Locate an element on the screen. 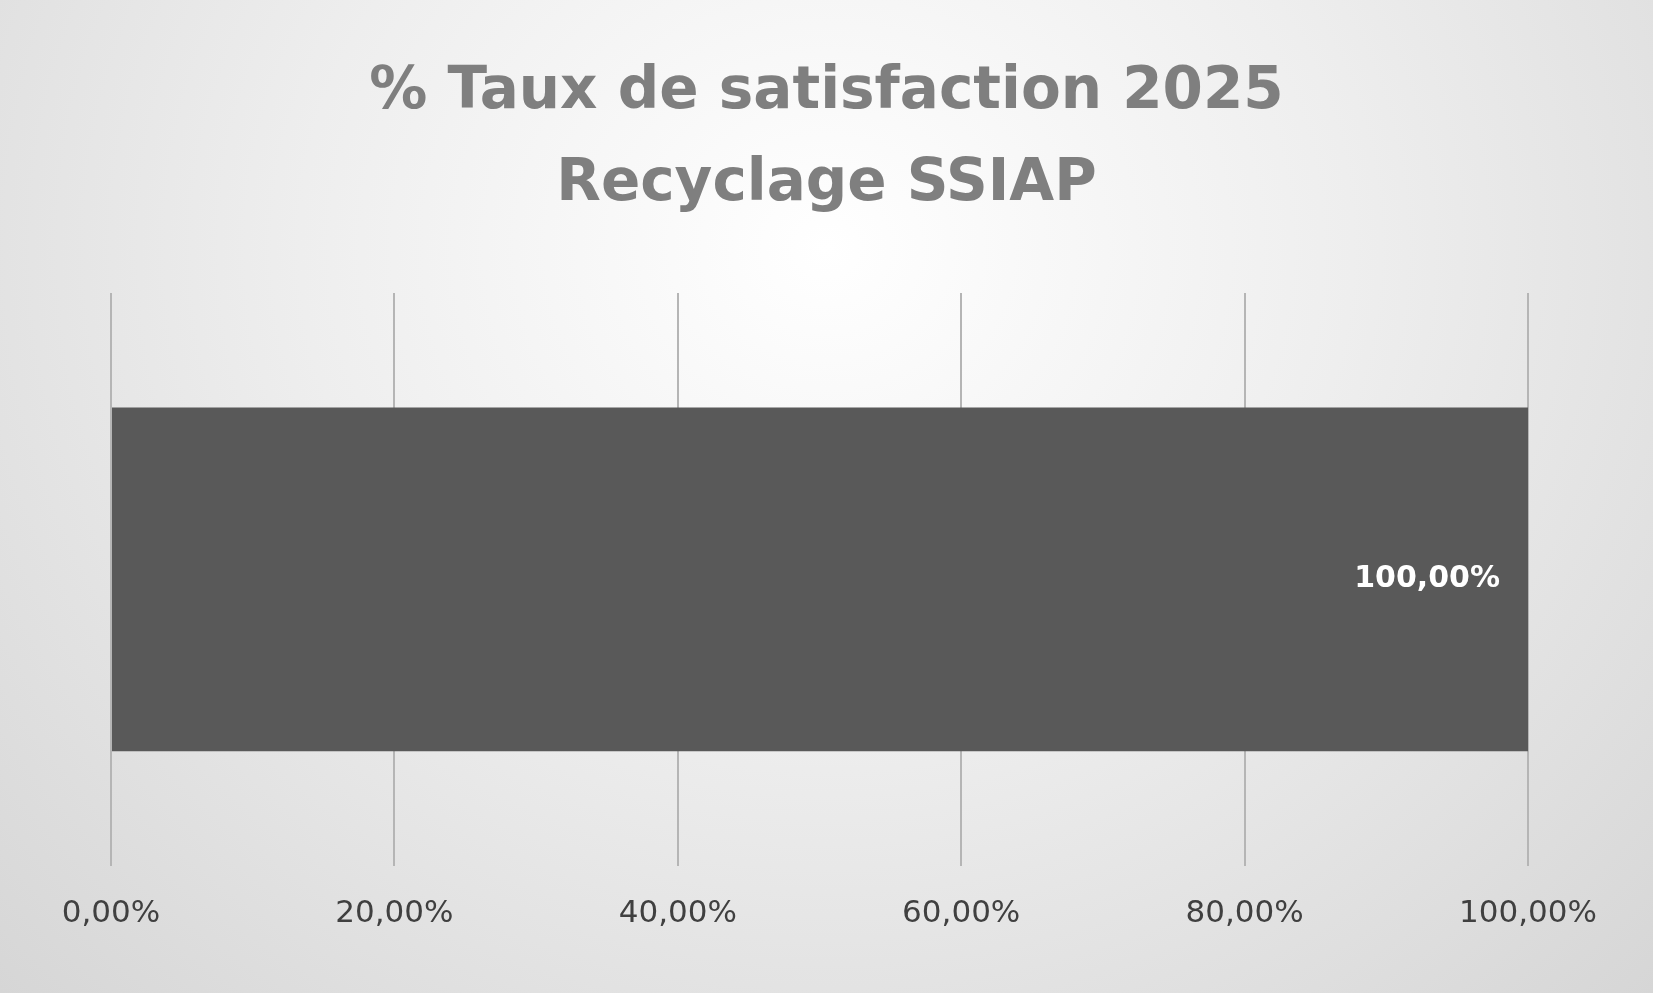  x-tick-label: 20,00% is located at coordinates (394, 911).